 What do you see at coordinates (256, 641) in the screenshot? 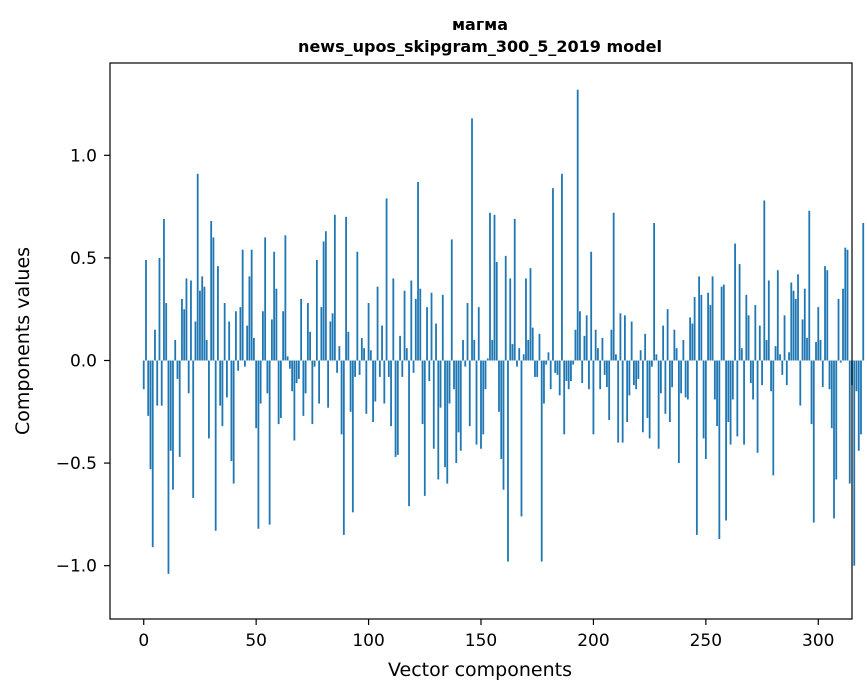
I see `x-tick-label: 50` at bounding box center [256, 641].